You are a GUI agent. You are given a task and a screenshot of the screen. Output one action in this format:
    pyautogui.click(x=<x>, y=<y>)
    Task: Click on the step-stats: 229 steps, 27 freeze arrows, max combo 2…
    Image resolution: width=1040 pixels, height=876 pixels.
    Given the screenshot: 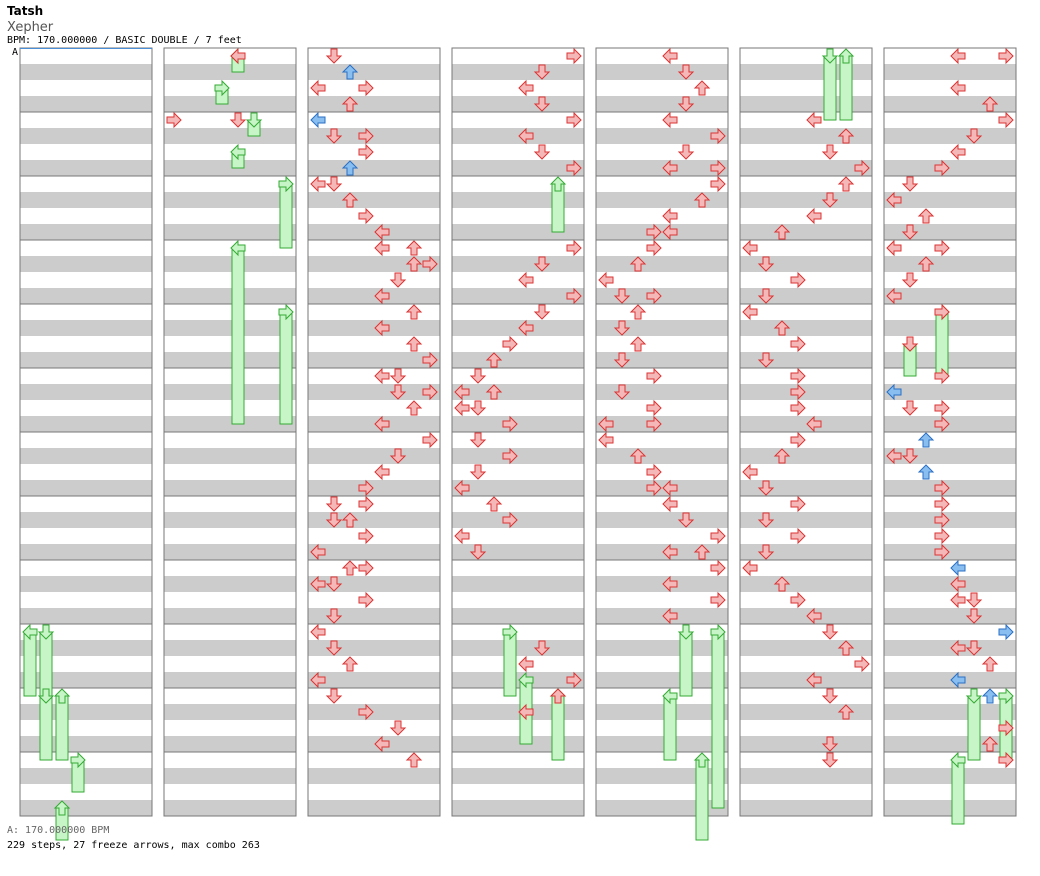 What is the action you would take?
    pyautogui.click(x=133, y=845)
    